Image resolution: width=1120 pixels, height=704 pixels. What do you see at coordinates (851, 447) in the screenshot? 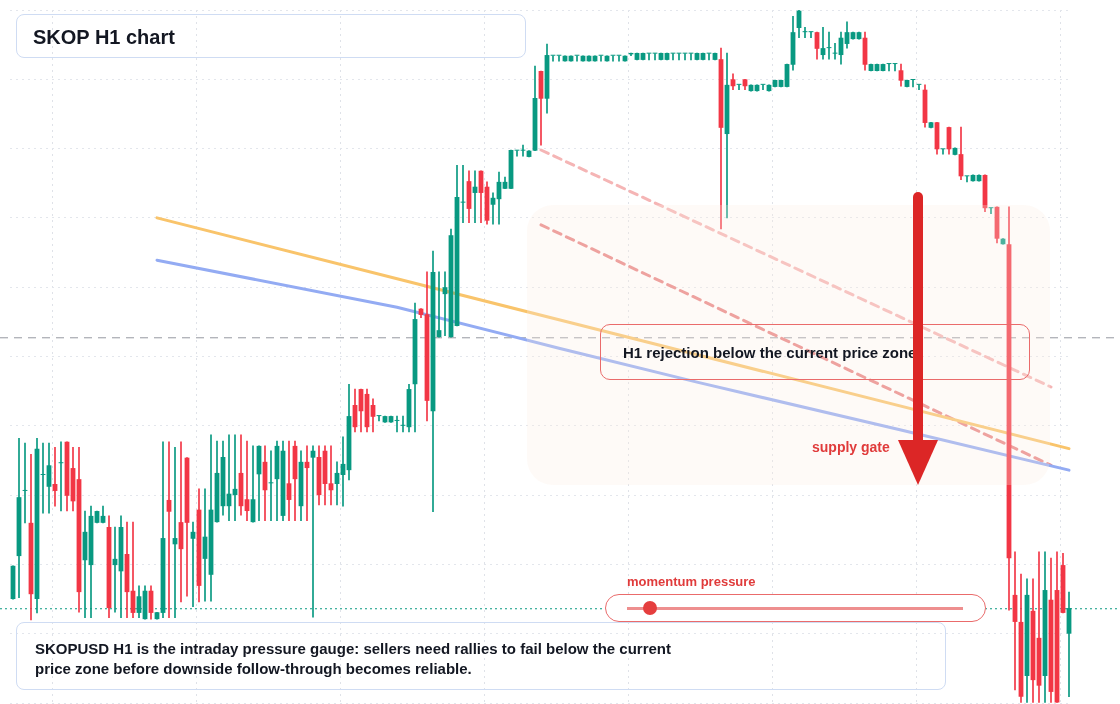
I see `annotation: supply gate` at bounding box center [851, 447].